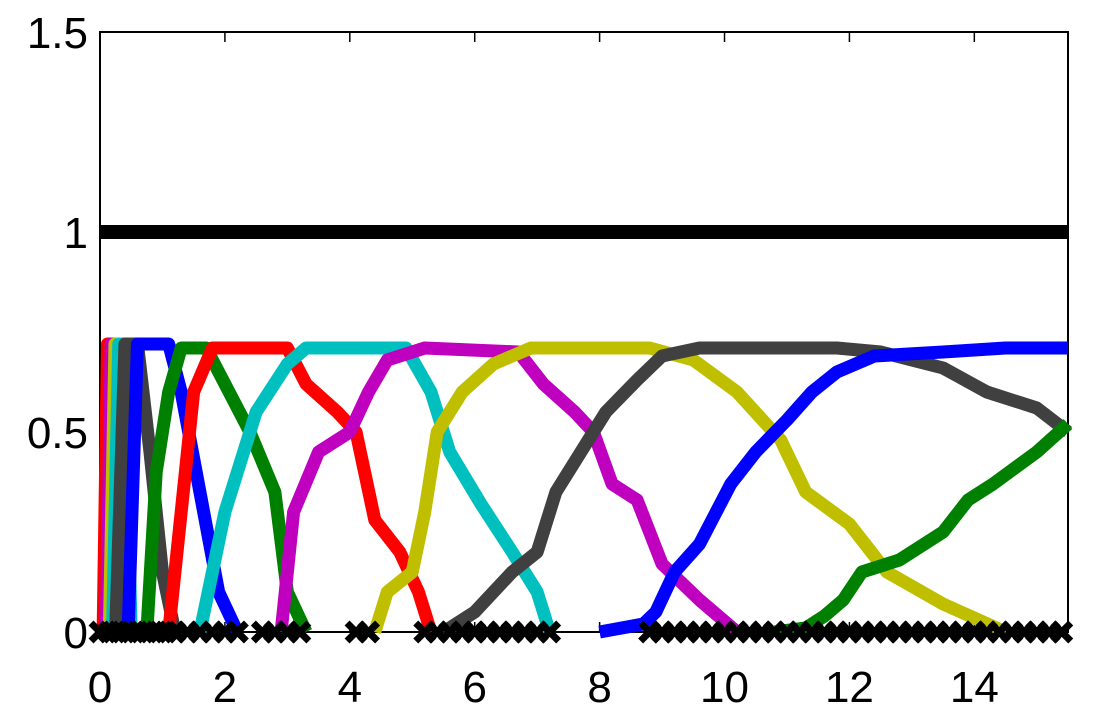 This screenshot has width=1094, height=714. Describe the element at coordinates (57, 33) in the screenshot. I see `y-tick-label: 1.5` at that location.